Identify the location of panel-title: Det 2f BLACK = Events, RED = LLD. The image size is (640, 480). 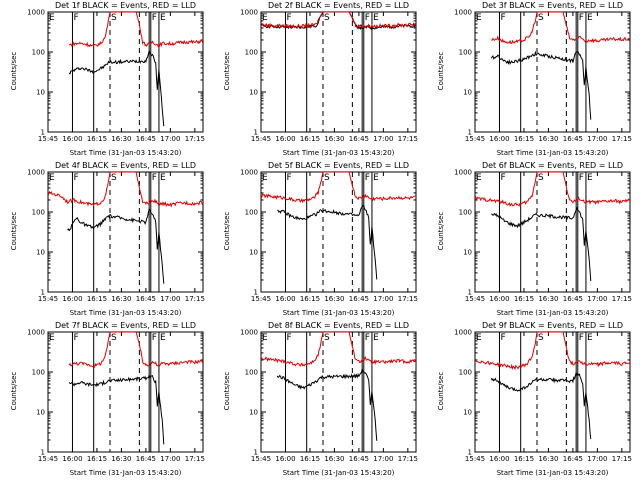
(338, 5).